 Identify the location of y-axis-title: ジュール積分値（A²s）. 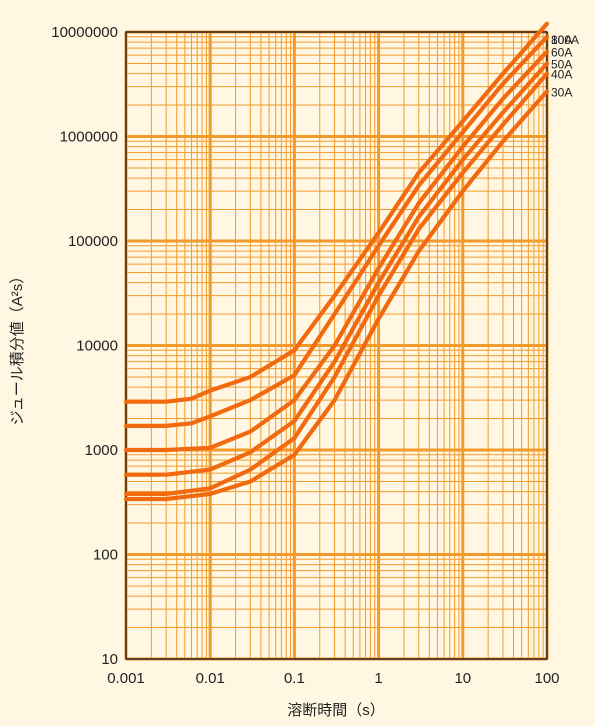
(17, 347).